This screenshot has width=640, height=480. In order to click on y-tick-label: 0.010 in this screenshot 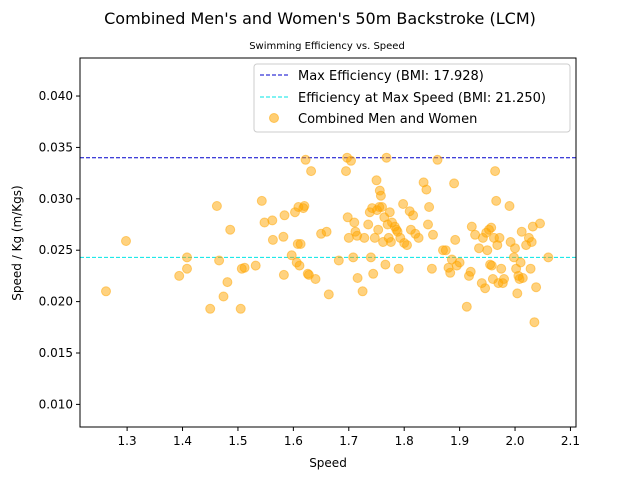, I will do `click(56, 404)`.